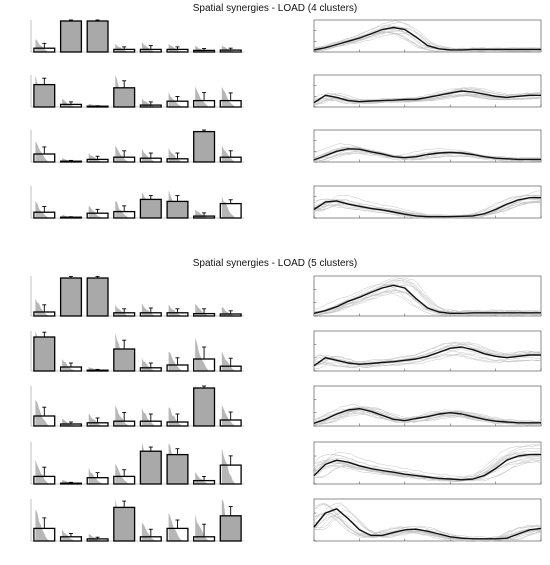  I want to click on line-panel-c4, so click(427, 463).